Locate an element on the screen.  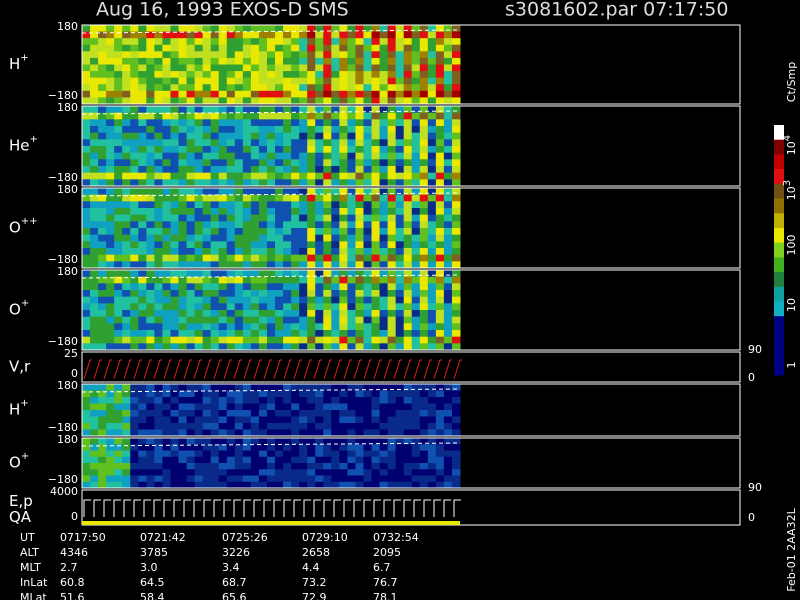
ep-trace is located at coordinates (197, 508).